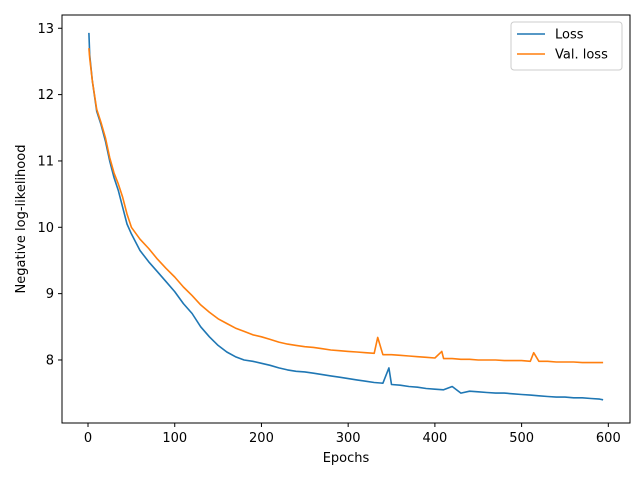  What do you see at coordinates (45, 95) in the screenshot?
I see `y-tick-label: 12` at bounding box center [45, 95].